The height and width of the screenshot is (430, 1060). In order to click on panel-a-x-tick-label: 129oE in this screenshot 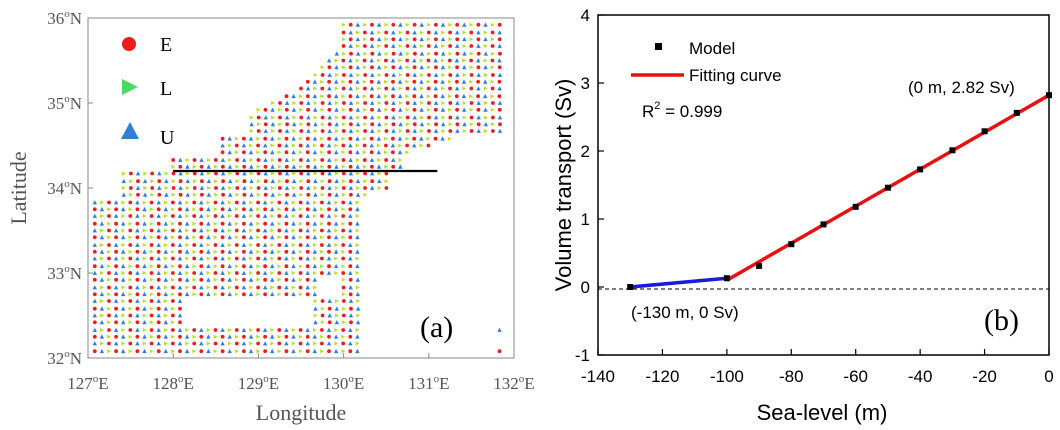, I will do `click(258, 383)`.